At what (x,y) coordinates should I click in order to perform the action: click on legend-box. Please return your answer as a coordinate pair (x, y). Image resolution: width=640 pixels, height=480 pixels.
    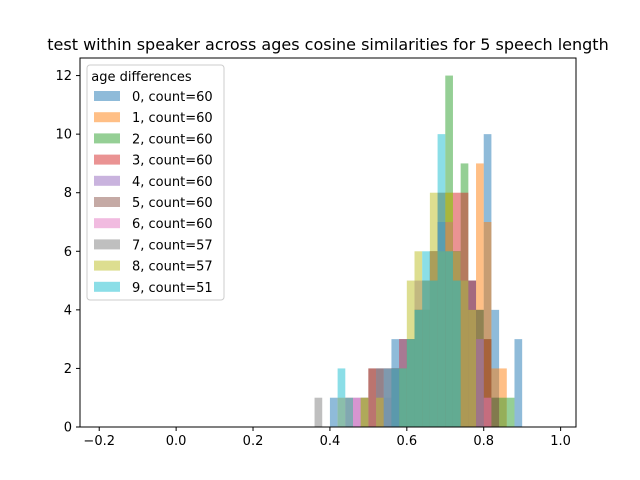
    Looking at the image, I should click on (155, 182).